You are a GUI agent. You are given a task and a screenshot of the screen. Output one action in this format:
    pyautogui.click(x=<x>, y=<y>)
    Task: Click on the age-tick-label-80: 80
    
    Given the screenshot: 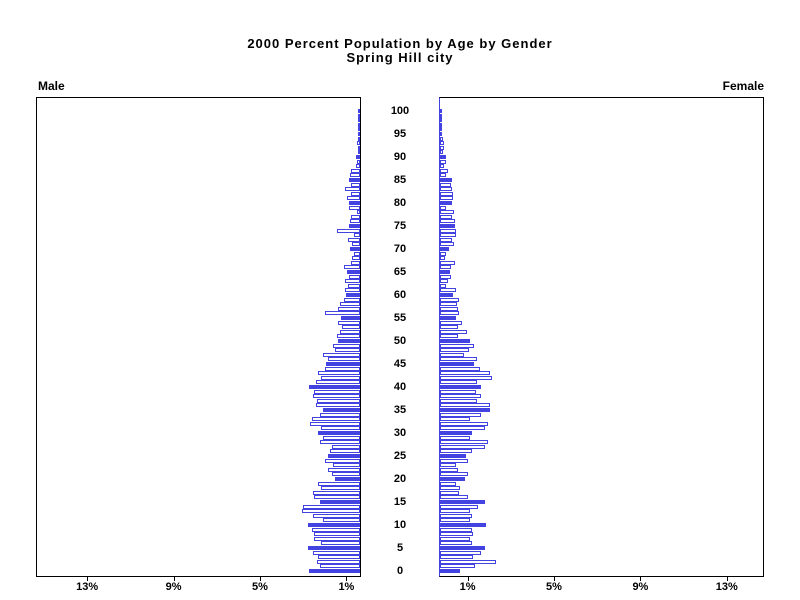 What is the action you would take?
    pyautogui.click(x=400, y=203)
    